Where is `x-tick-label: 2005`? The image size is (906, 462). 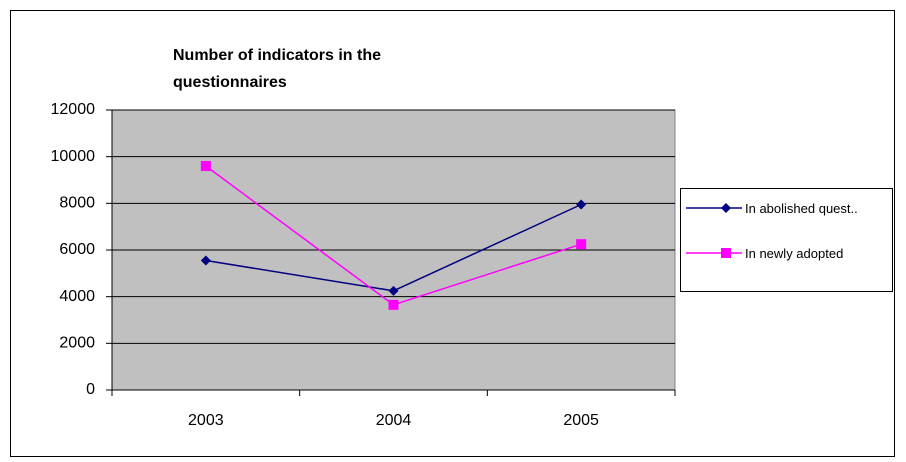 x-tick-label: 2005 is located at coordinates (581, 420).